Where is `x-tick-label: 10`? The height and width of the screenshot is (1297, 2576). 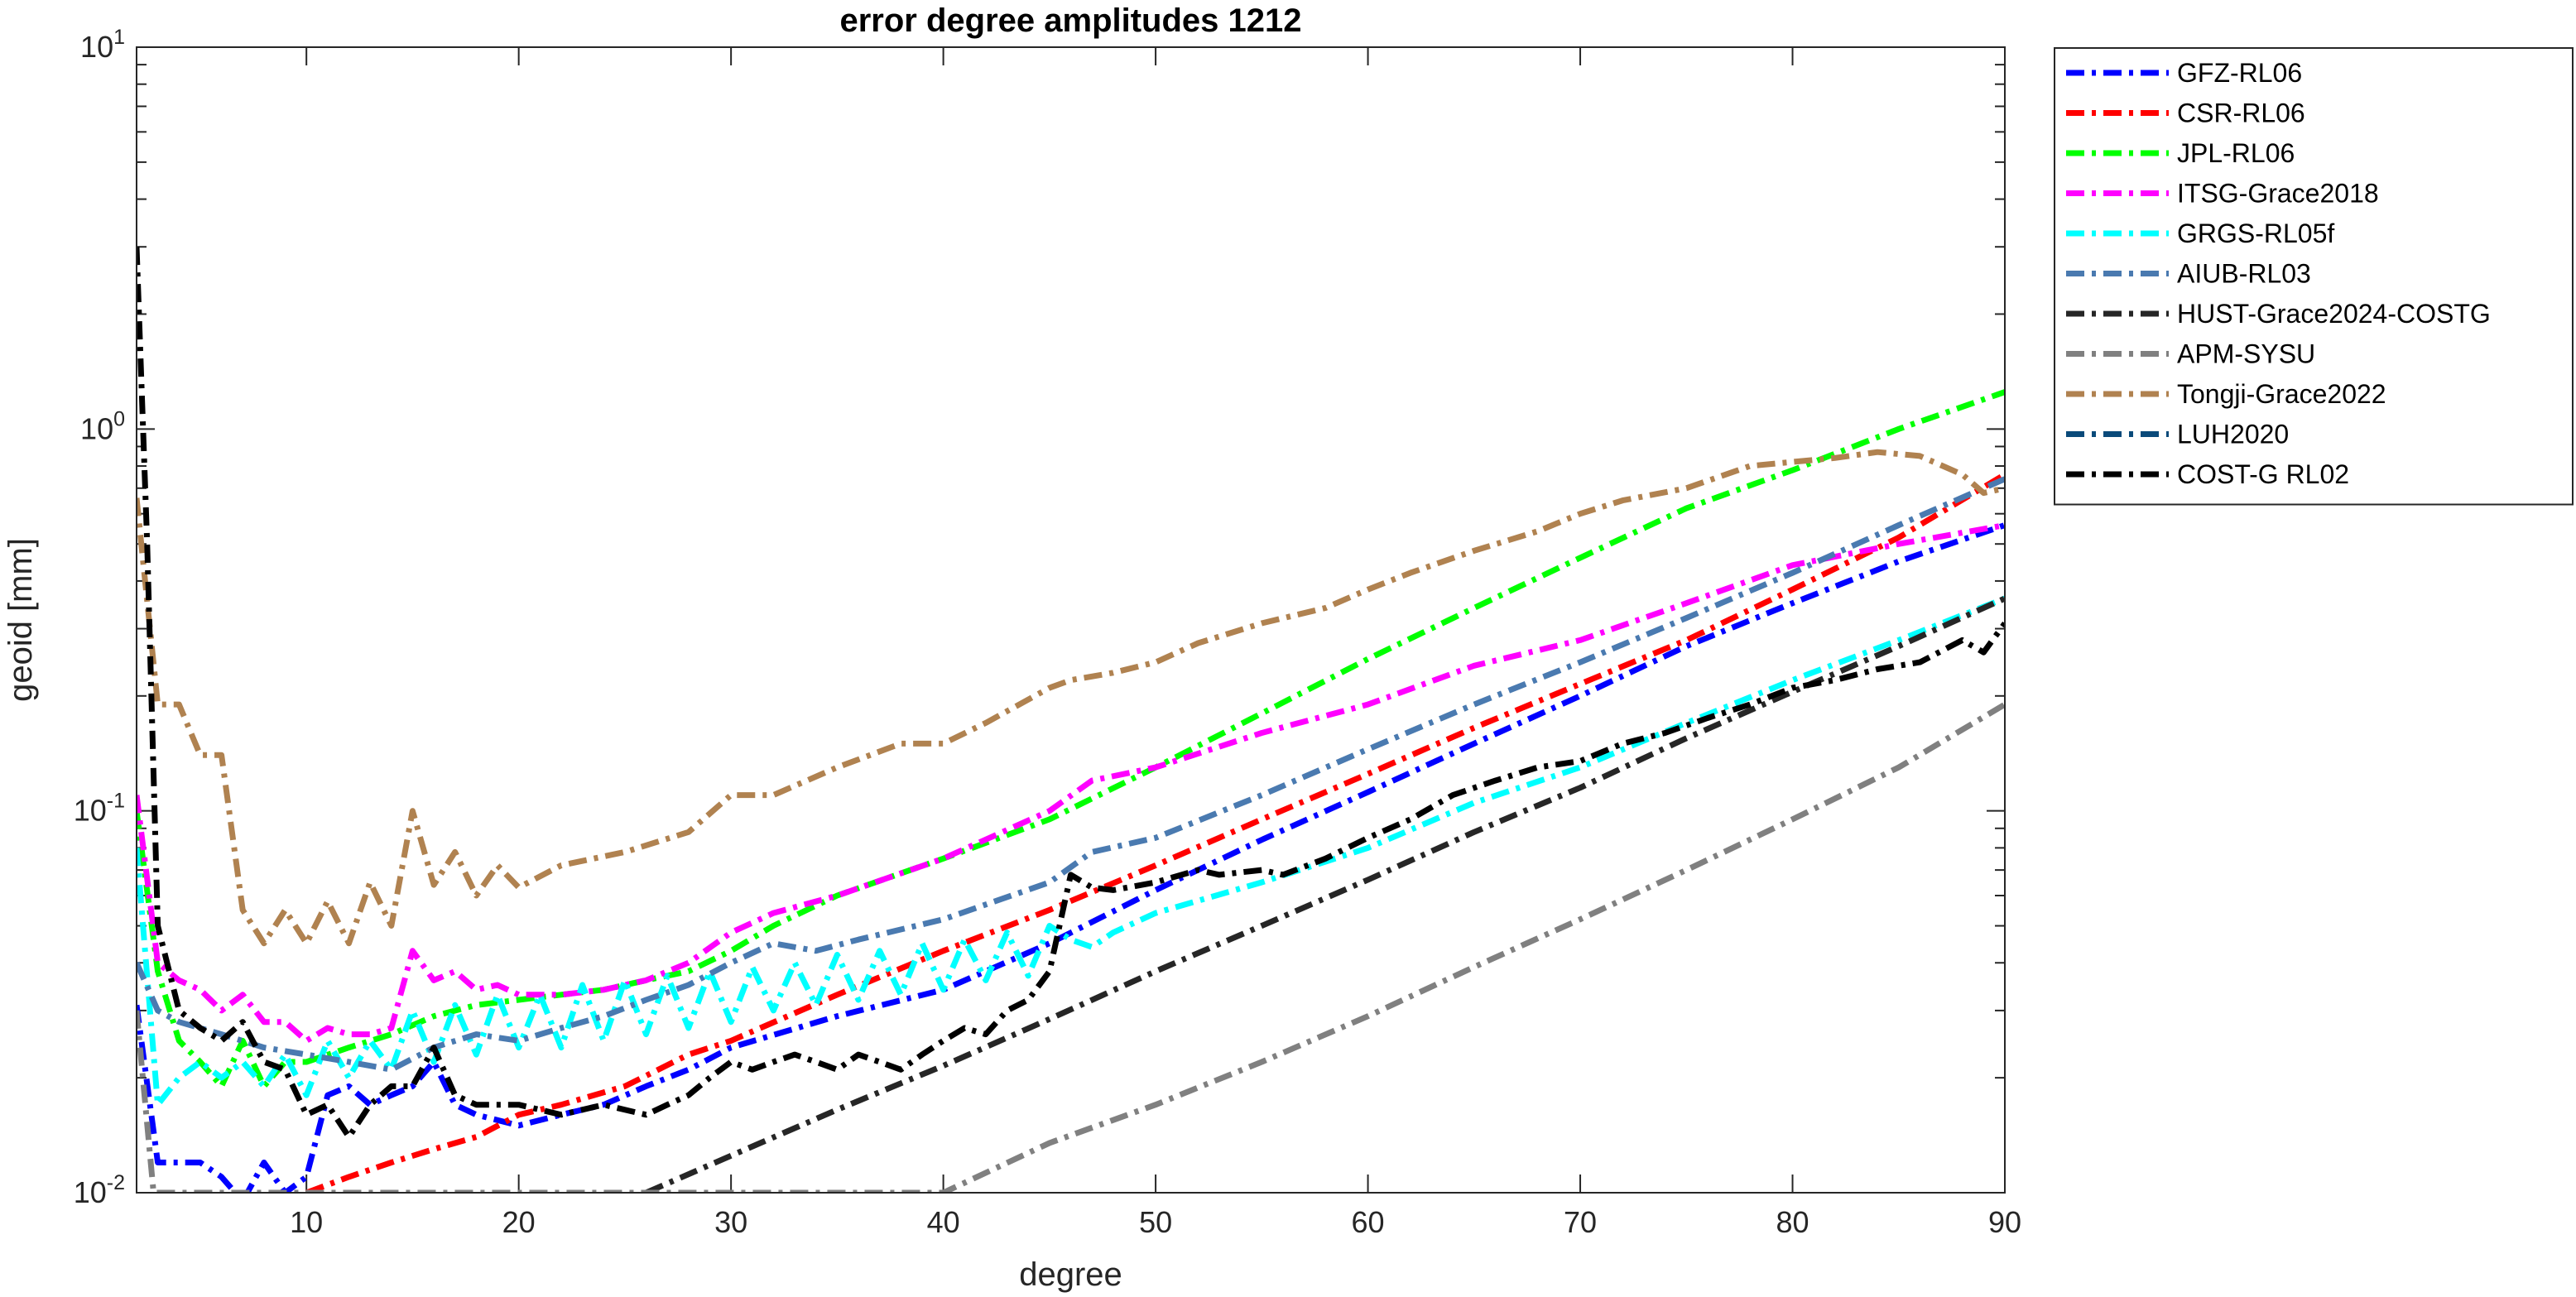
x-tick-label: 10 is located at coordinates (306, 1222).